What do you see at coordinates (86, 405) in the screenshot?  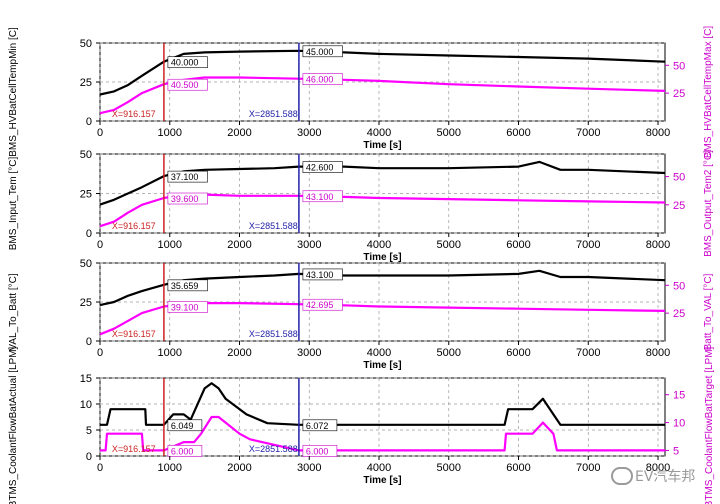 I see `tick-label-left: 10` at bounding box center [86, 405].